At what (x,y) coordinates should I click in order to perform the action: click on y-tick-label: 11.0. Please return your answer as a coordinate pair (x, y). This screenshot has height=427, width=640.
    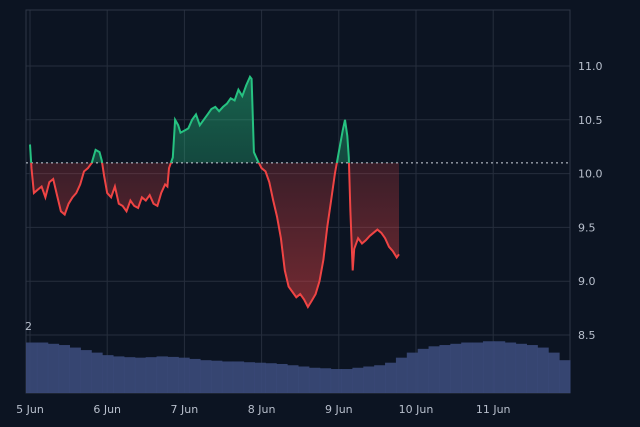
    Looking at the image, I should click on (590, 66).